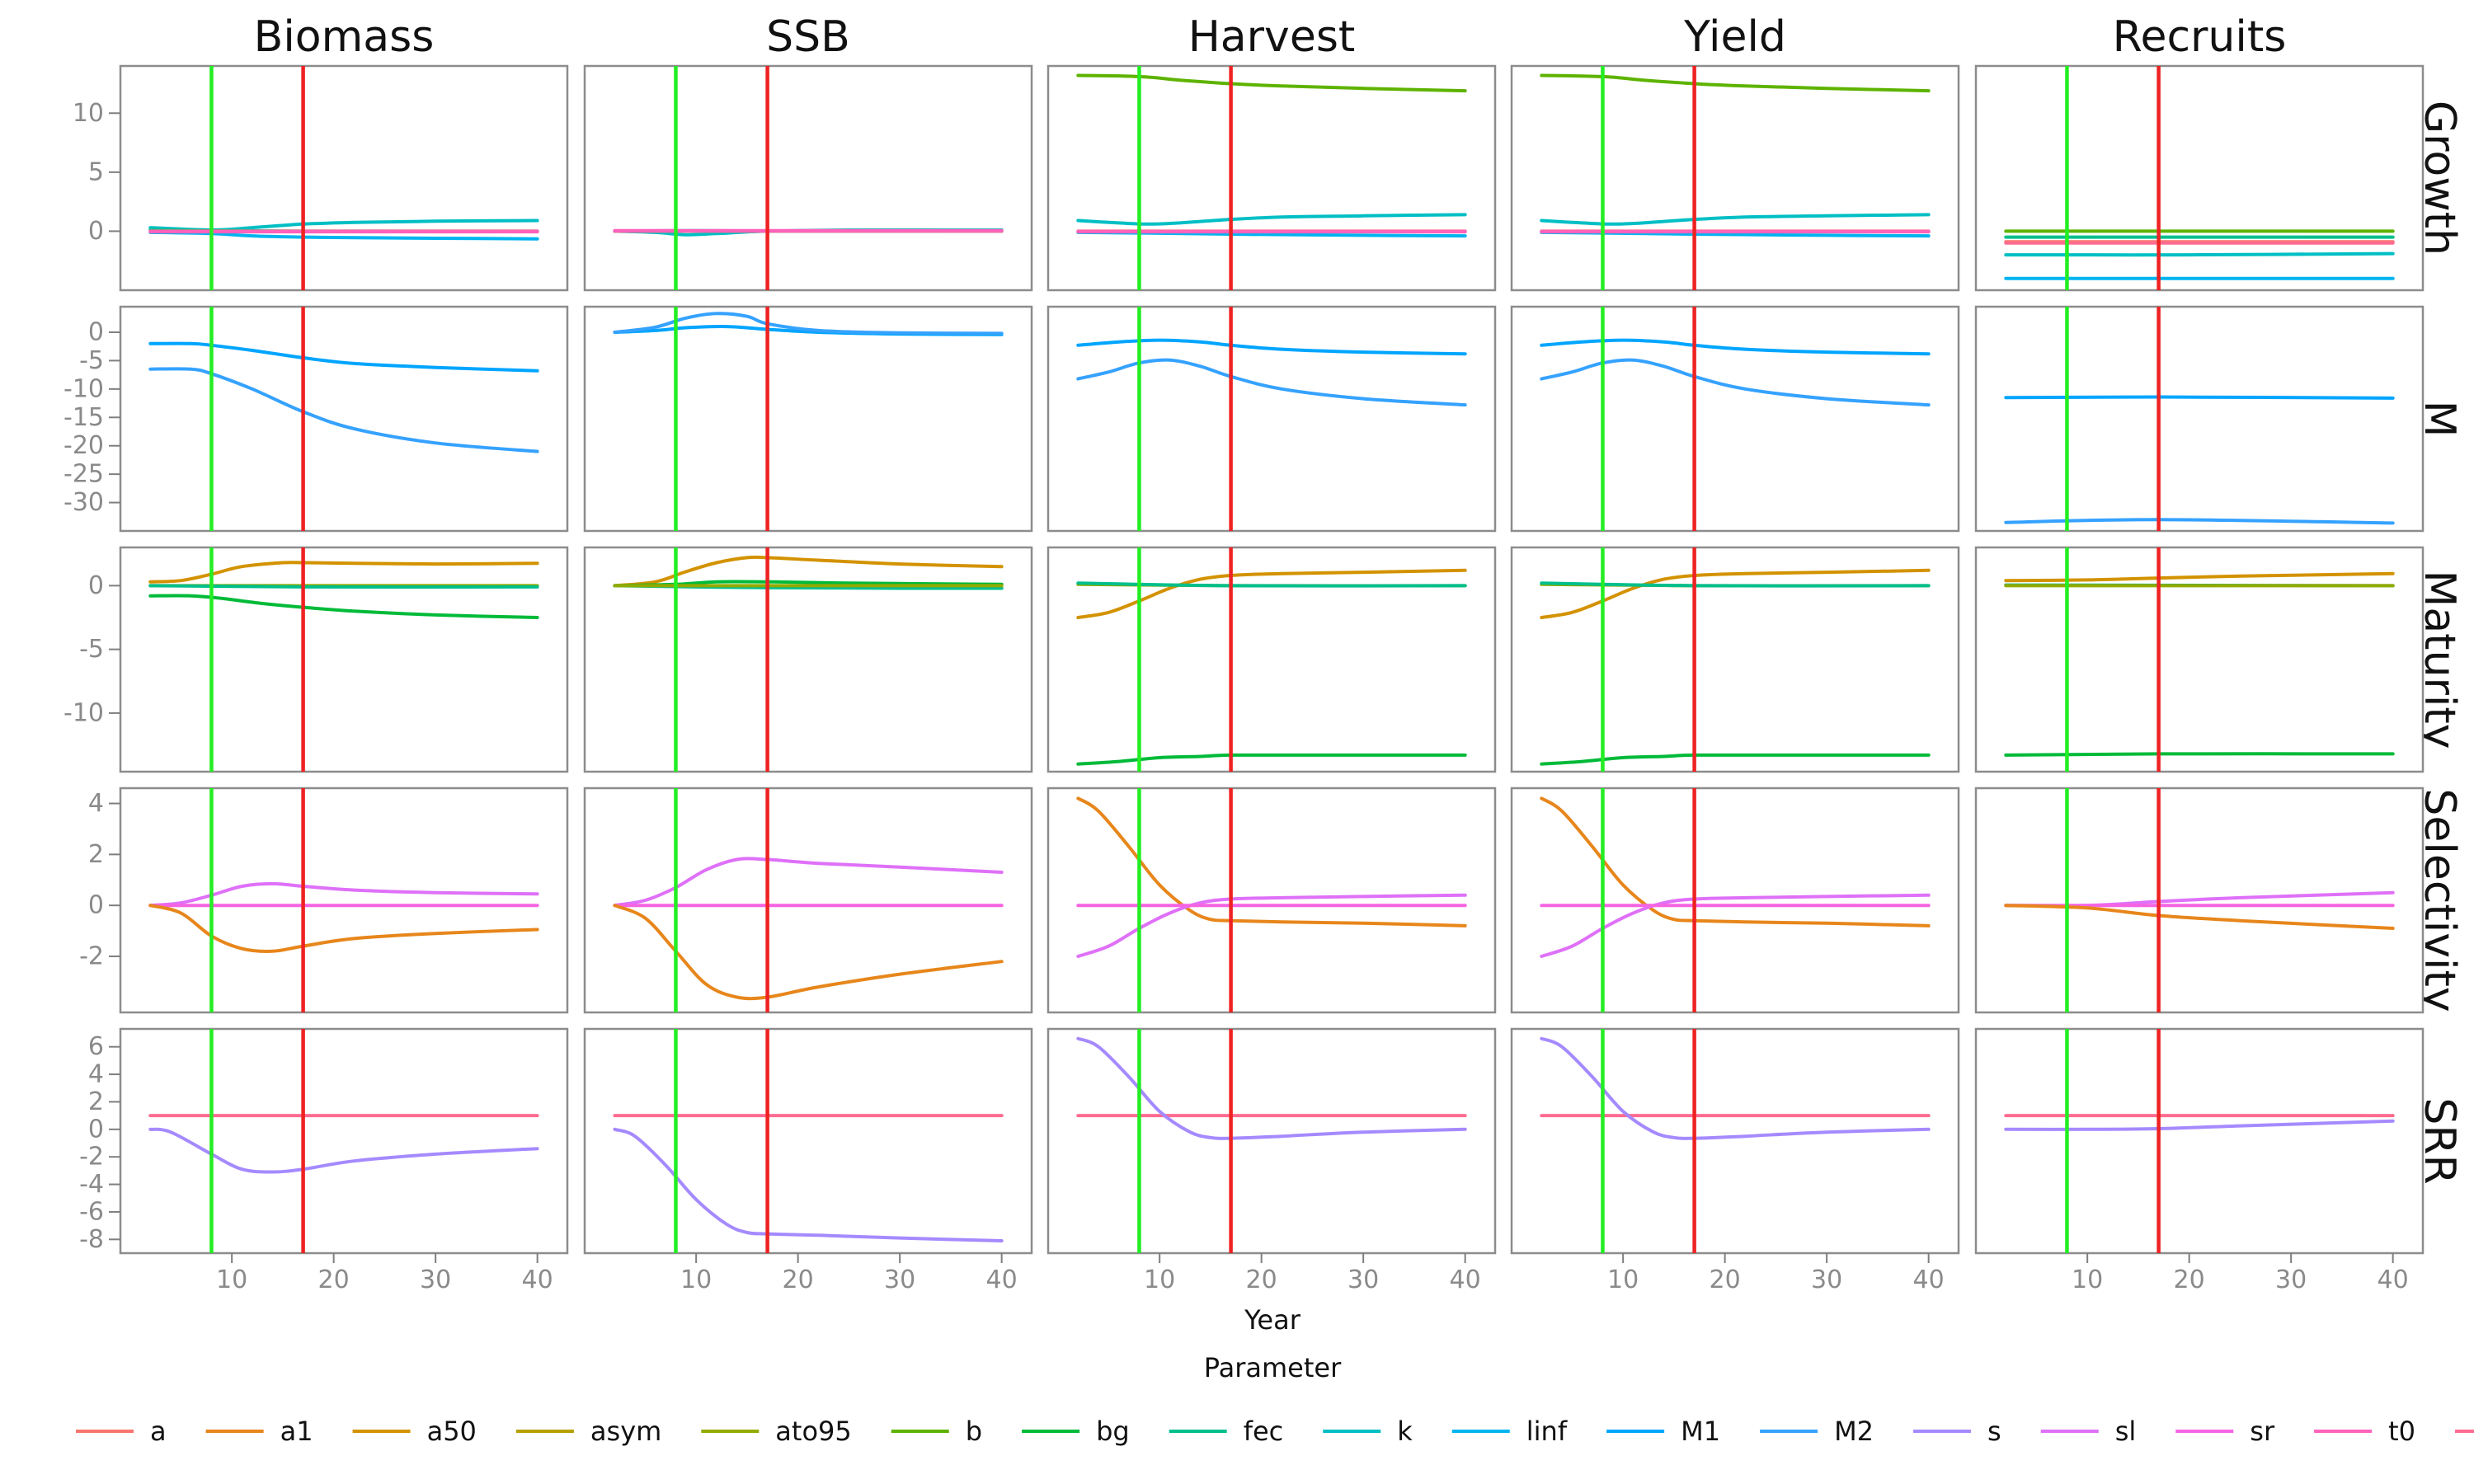  Describe the element at coordinates (1270, 37) in the screenshot. I see `column-strip-labels: Biomass SSB Harvest Yield Recruits` at that location.